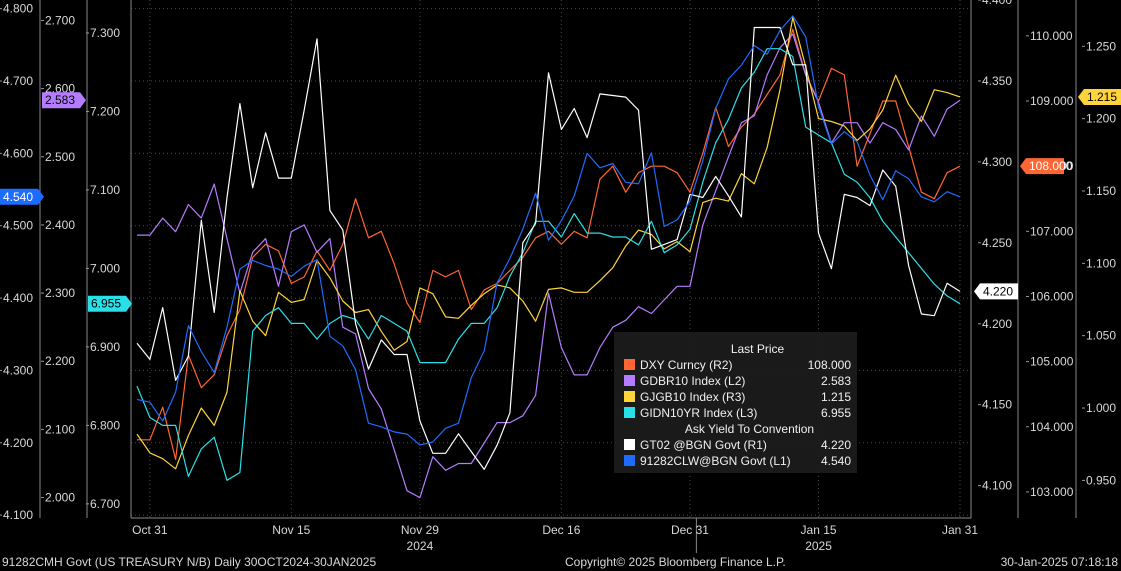 The image size is (1121, 571). I want to click on legend-entry-value: 6.955, so click(836, 413).